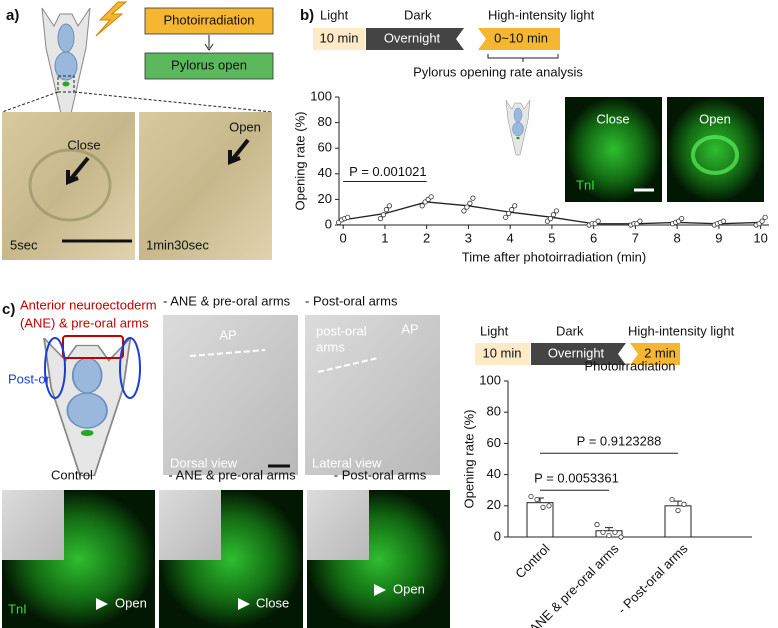  Describe the element at coordinates (635, 237) in the screenshot. I see `x-tick-label: 7` at that location.